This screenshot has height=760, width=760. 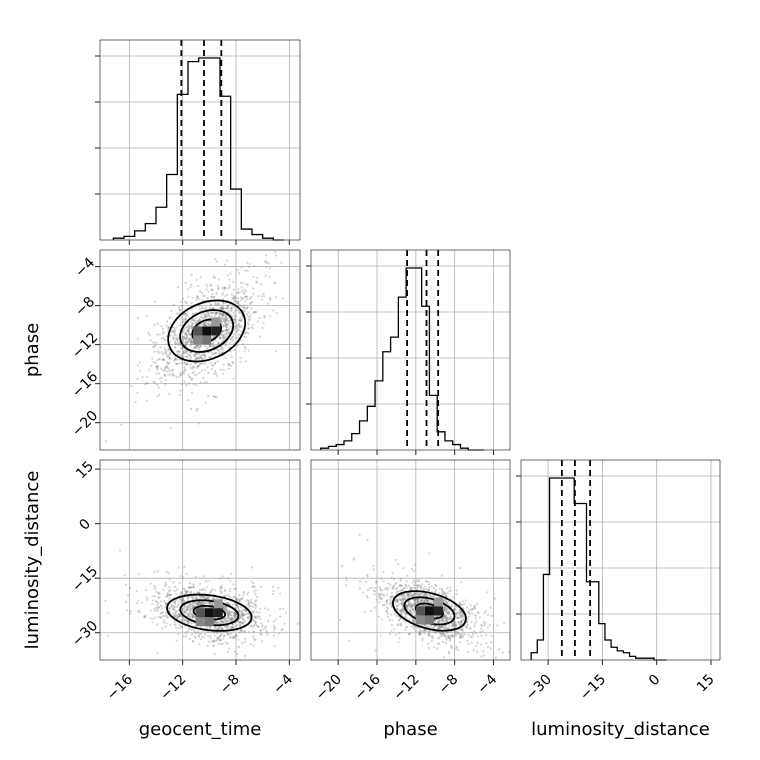 What do you see at coordinates (368, 687) in the screenshot?
I see `x-tick-label: −16` at bounding box center [368, 687].